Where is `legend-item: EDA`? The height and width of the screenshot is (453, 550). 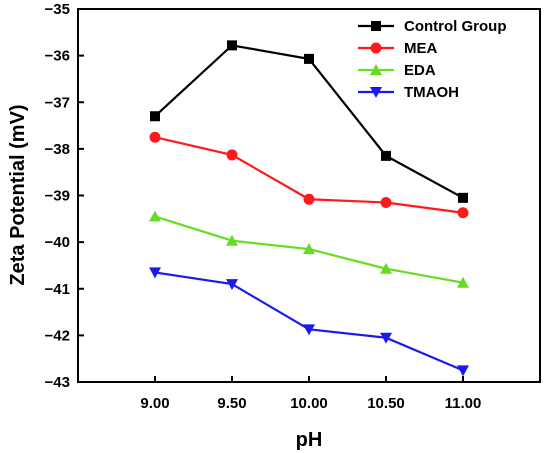
legend-item: EDA is located at coordinates (397, 70).